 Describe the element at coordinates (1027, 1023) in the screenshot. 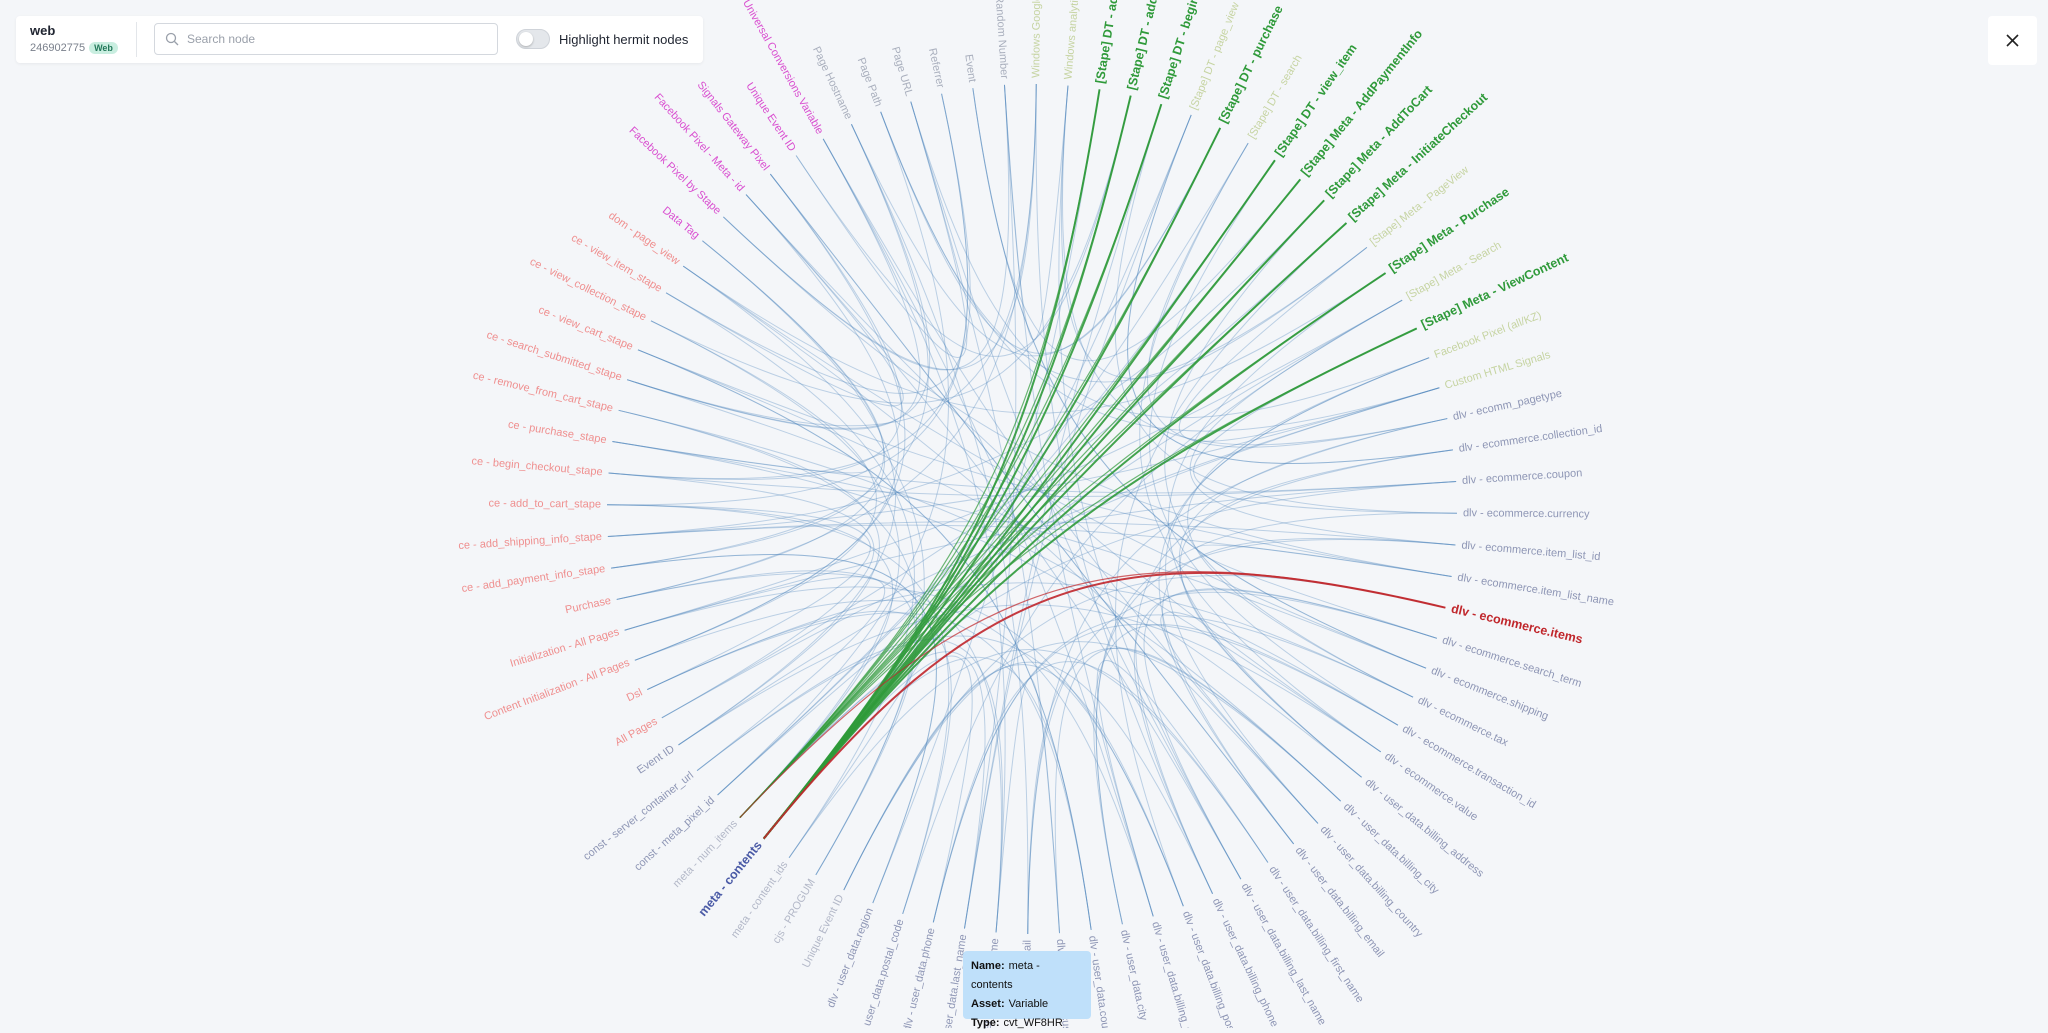

I see `tooltip-row: Type: cvt_WF8HR` at that location.